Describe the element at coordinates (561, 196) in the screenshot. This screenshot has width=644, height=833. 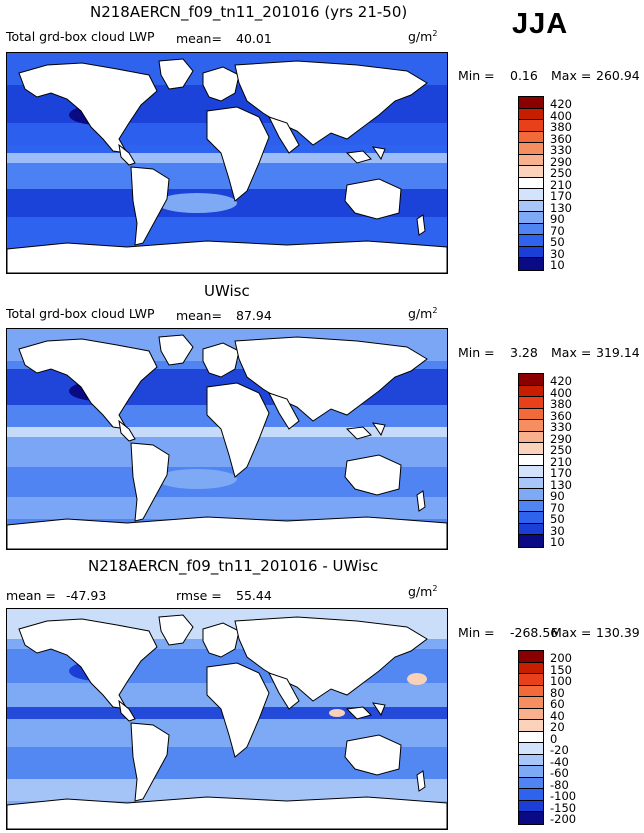
I see `colorbar-label: 170` at that location.